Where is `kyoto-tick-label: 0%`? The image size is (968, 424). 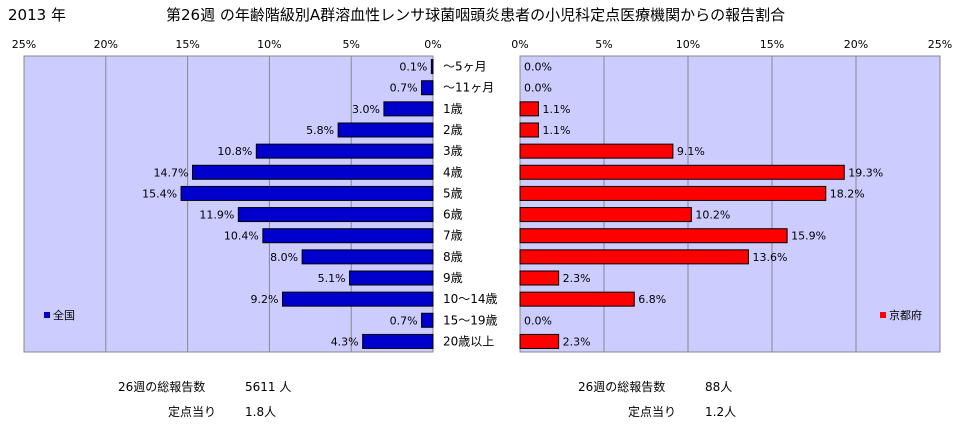
kyoto-tick-label: 0% is located at coordinates (519, 44).